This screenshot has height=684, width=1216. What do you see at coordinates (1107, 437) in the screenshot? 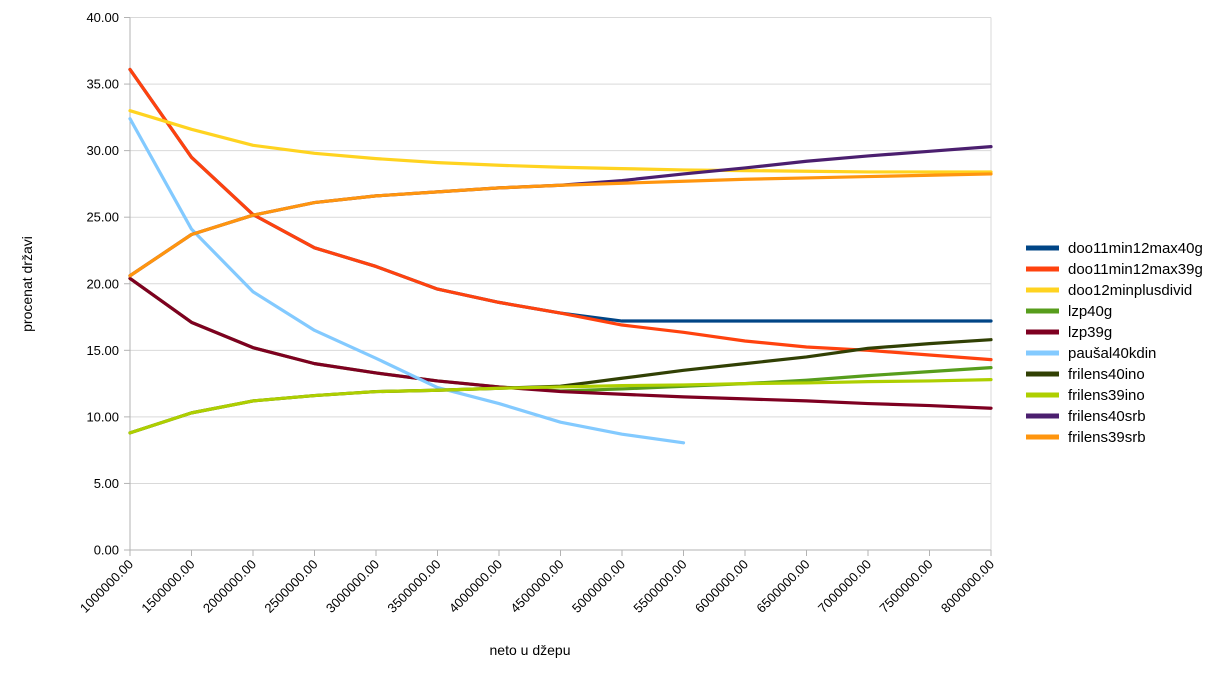
I see `legend-label-frilens39srb: frilens39srb` at bounding box center [1107, 437].